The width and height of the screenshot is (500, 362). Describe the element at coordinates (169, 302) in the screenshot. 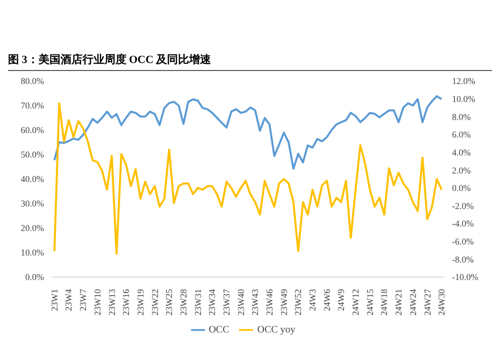

I see `x-tick-label: 23W25` at that location.